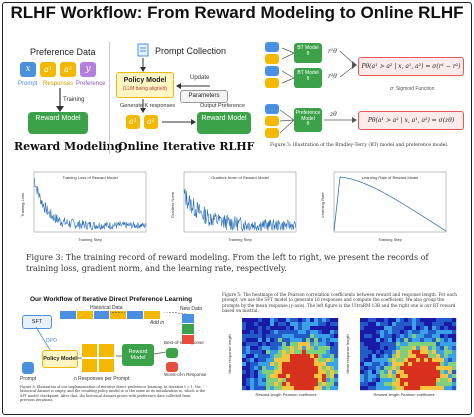 This screenshot has height=417, width=474. Describe the element at coordinates (308, 48) in the screenshot. I see `bt-model-label-1: BT Model` at that location.